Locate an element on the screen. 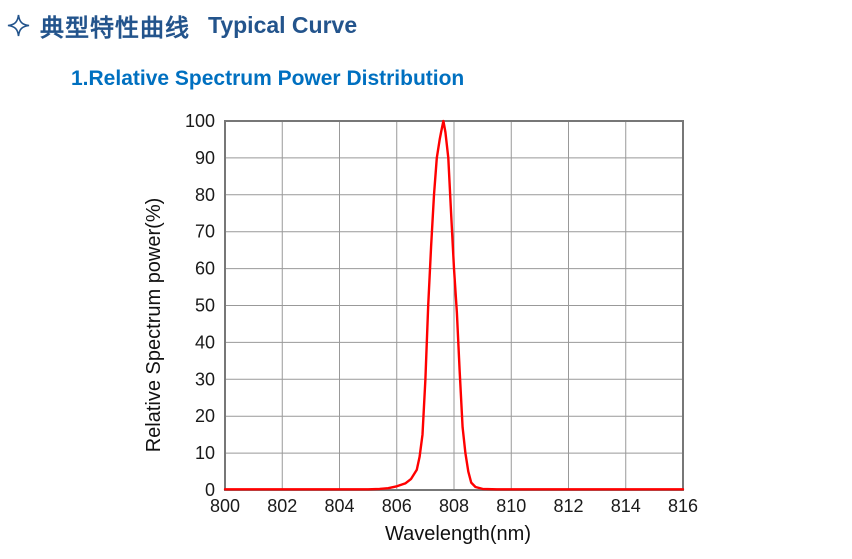 The width and height of the screenshot is (852, 559). y-tick-label: 70 is located at coordinates (205, 232).